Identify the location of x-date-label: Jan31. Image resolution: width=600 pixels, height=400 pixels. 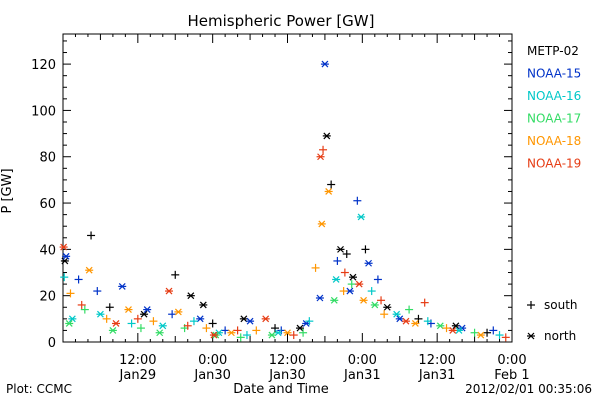
(437, 375).